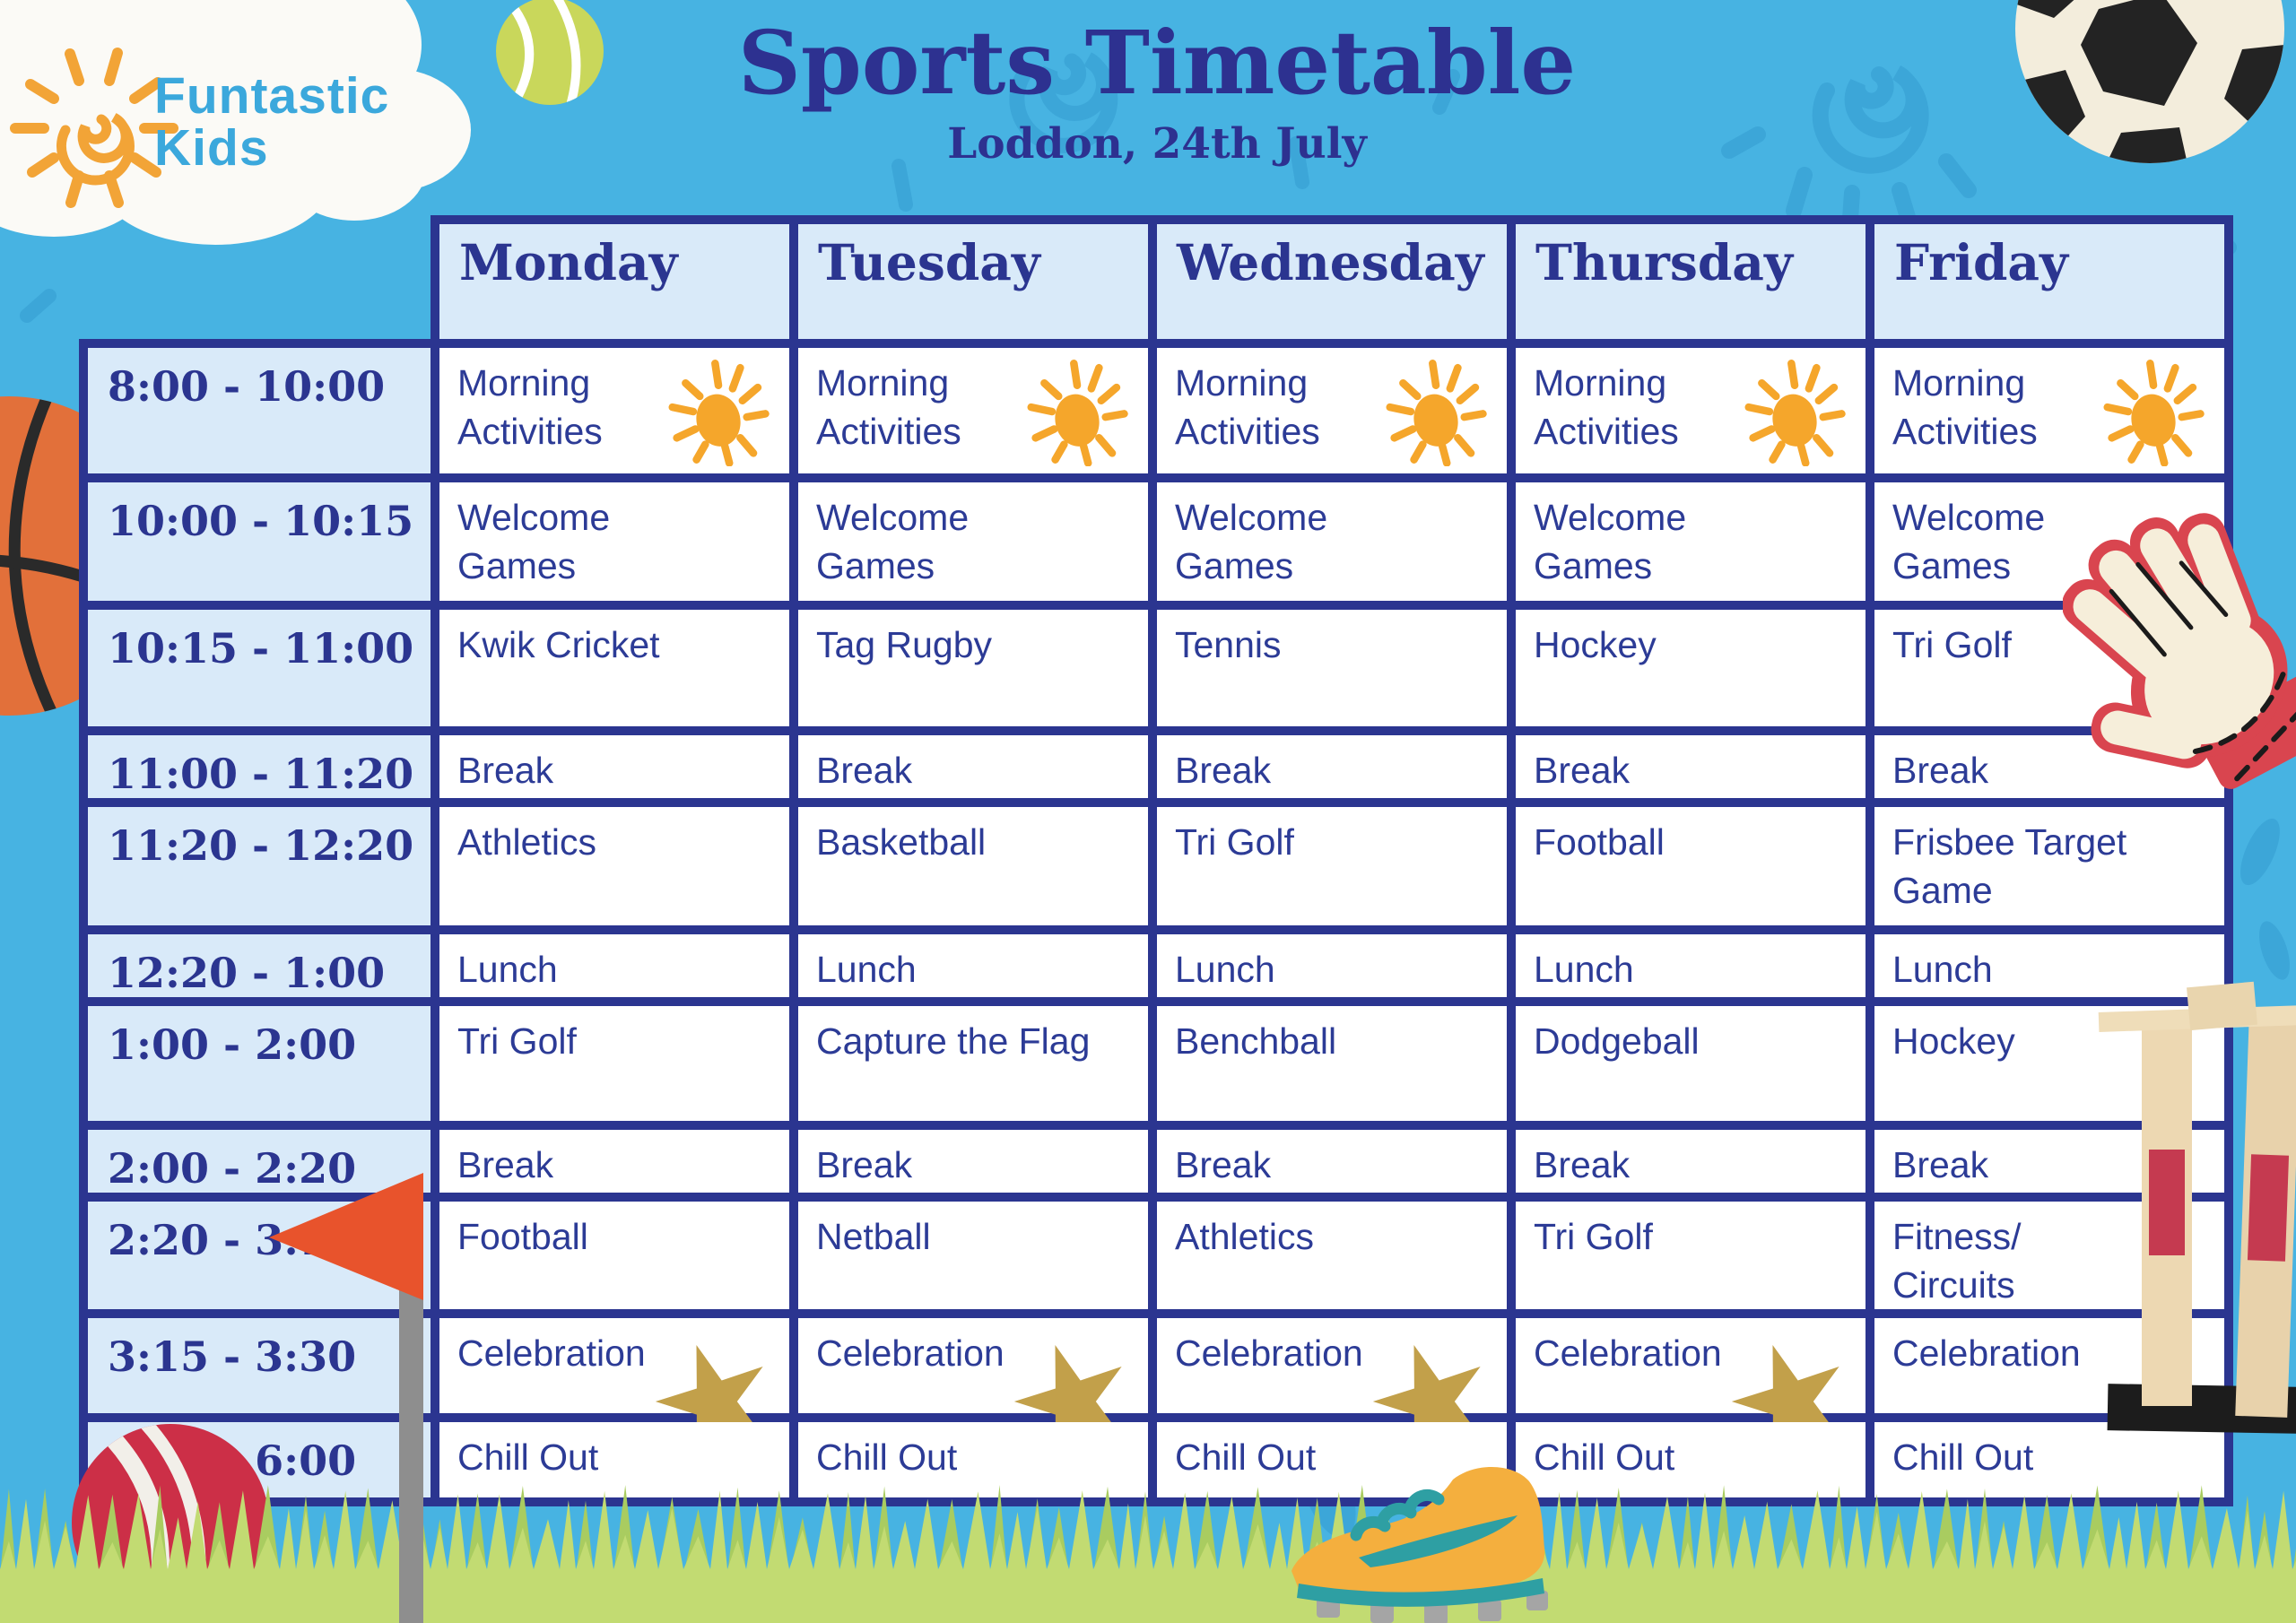  What do you see at coordinates (1332, 668) in the screenshot?
I see `timetable-cell: Tennis` at bounding box center [1332, 668].